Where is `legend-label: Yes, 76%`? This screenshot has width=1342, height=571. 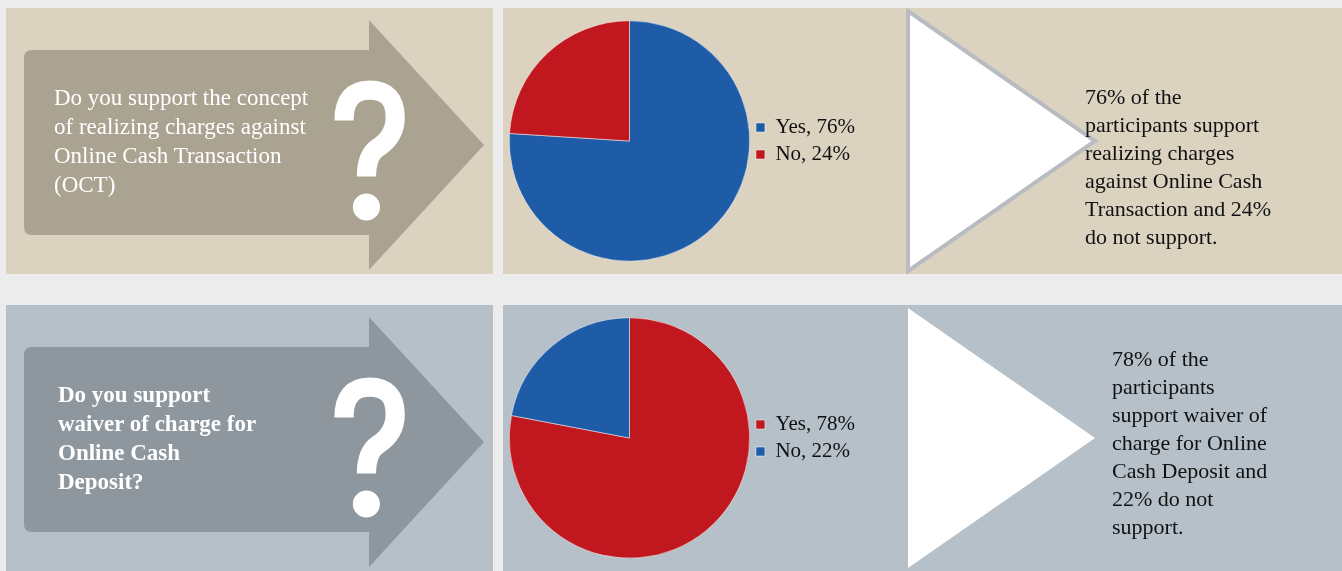
legend-label: Yes, 76% is located at coordinates (815, 126).